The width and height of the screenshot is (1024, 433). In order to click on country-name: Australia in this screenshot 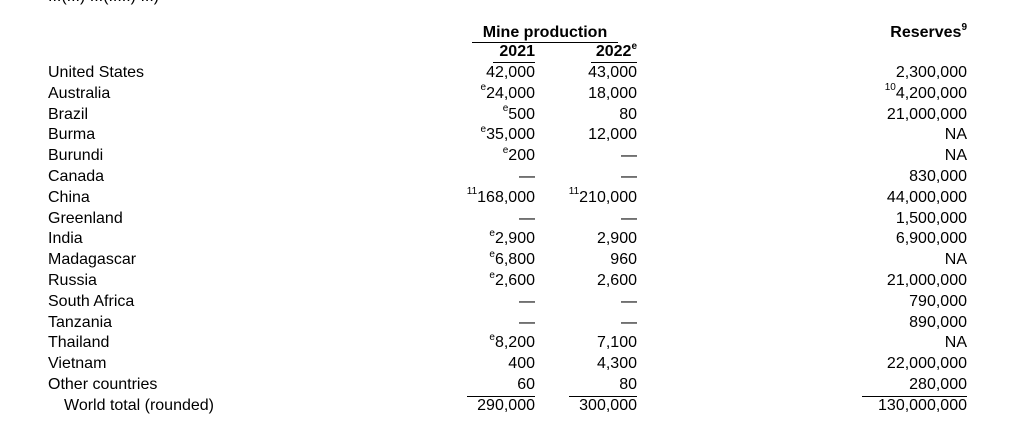, I will do `click(79, 93)`.